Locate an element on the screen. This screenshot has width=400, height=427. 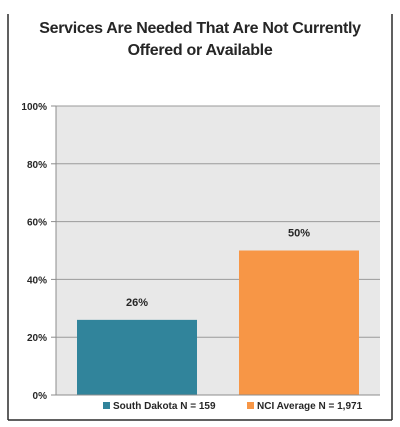
legend-label: NCI Average N = 1,971 is located at coordinates (310, 406).